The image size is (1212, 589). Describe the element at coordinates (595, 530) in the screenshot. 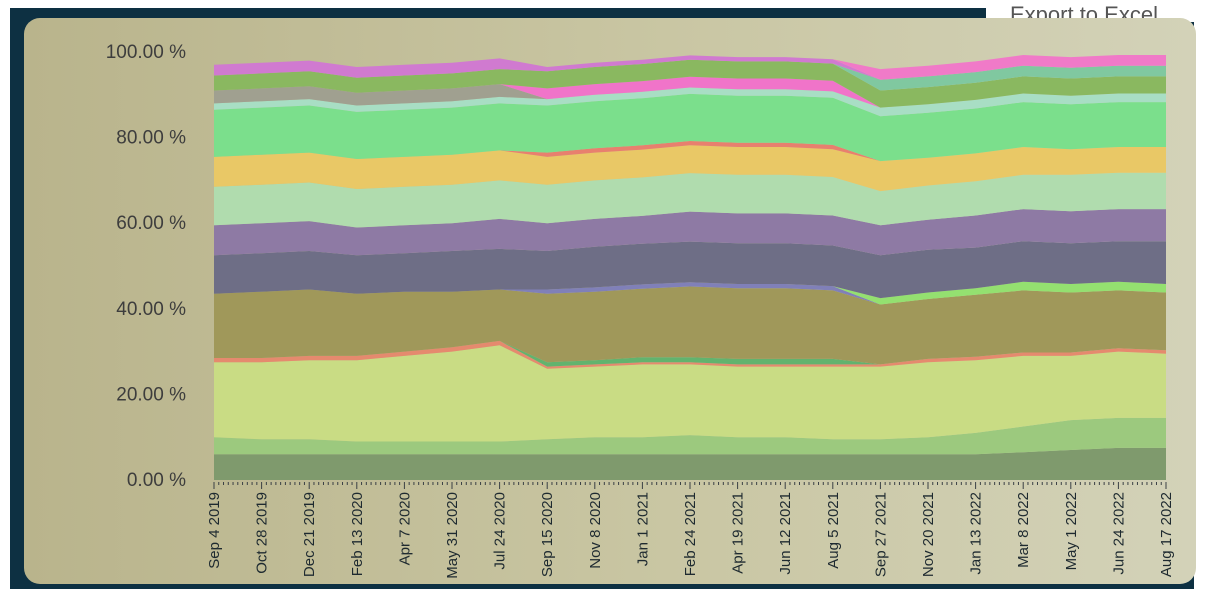

I see `x-tick-label: Nov 8 2020` at that location.